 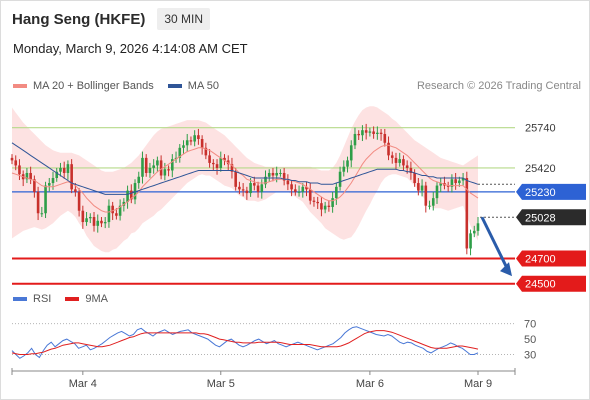 What do you see at coordinates (540, 285) in the screenshot?
I see `level-label-24500: 24500` at bounding box center [540, 285].